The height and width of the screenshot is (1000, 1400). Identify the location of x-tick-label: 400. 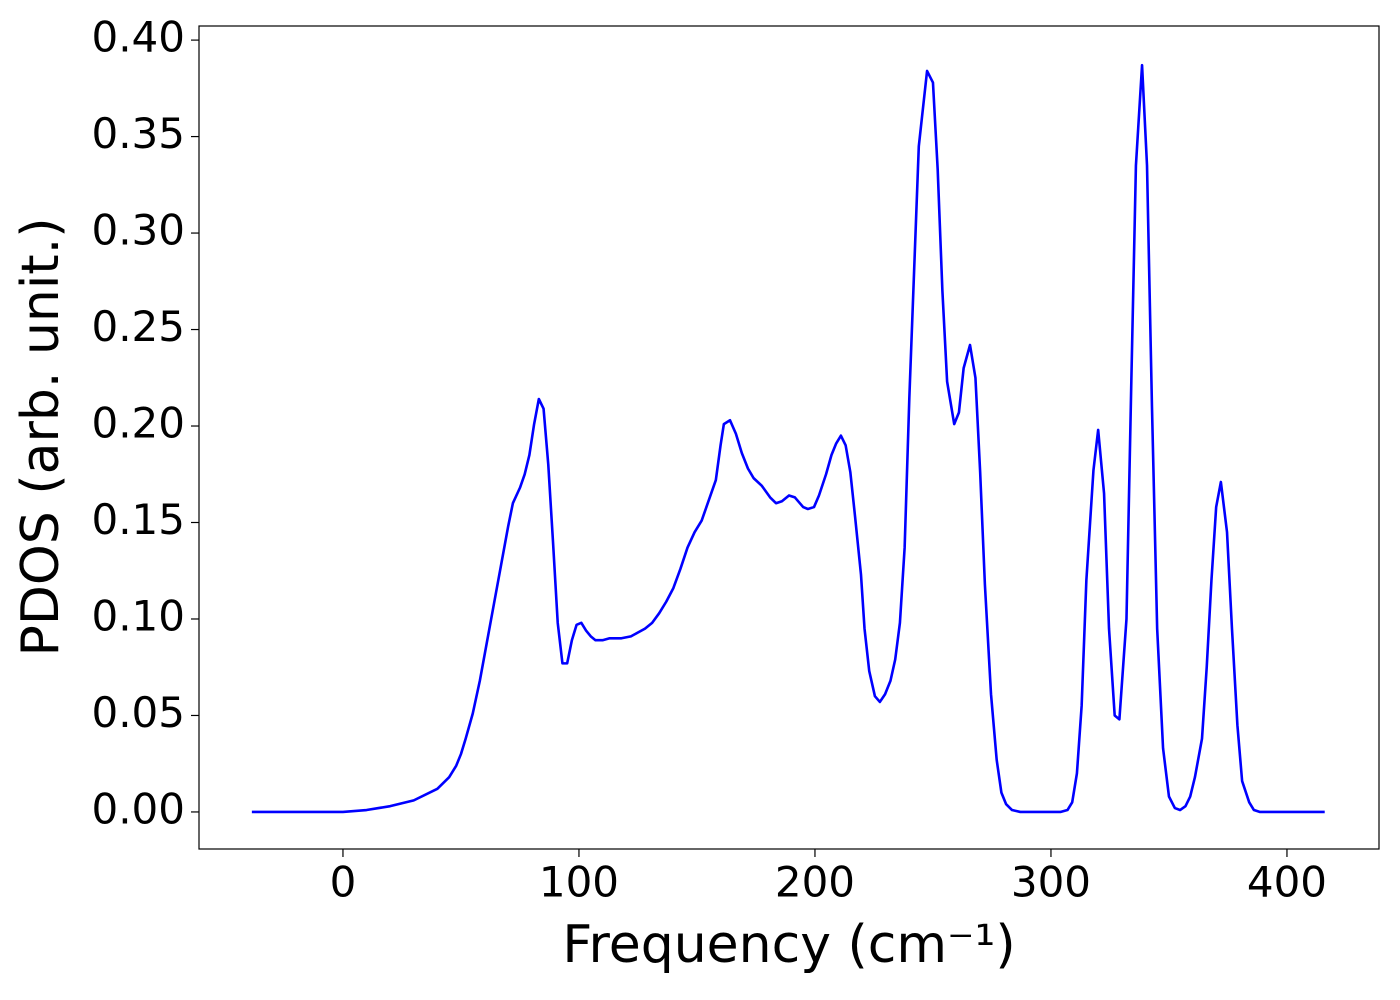
(1287, 882).